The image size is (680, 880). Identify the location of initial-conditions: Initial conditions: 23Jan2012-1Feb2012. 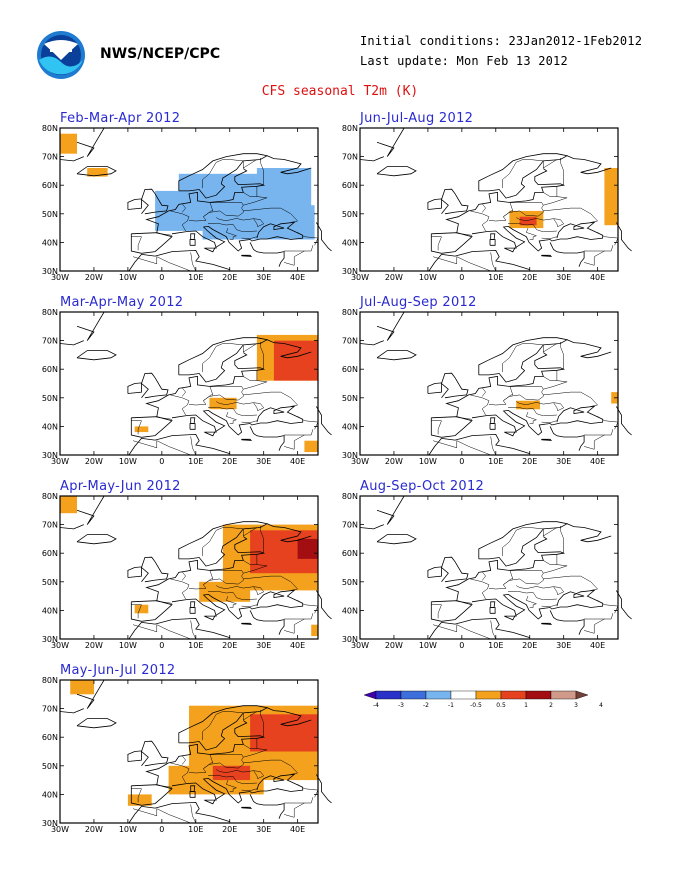
(501, 41).